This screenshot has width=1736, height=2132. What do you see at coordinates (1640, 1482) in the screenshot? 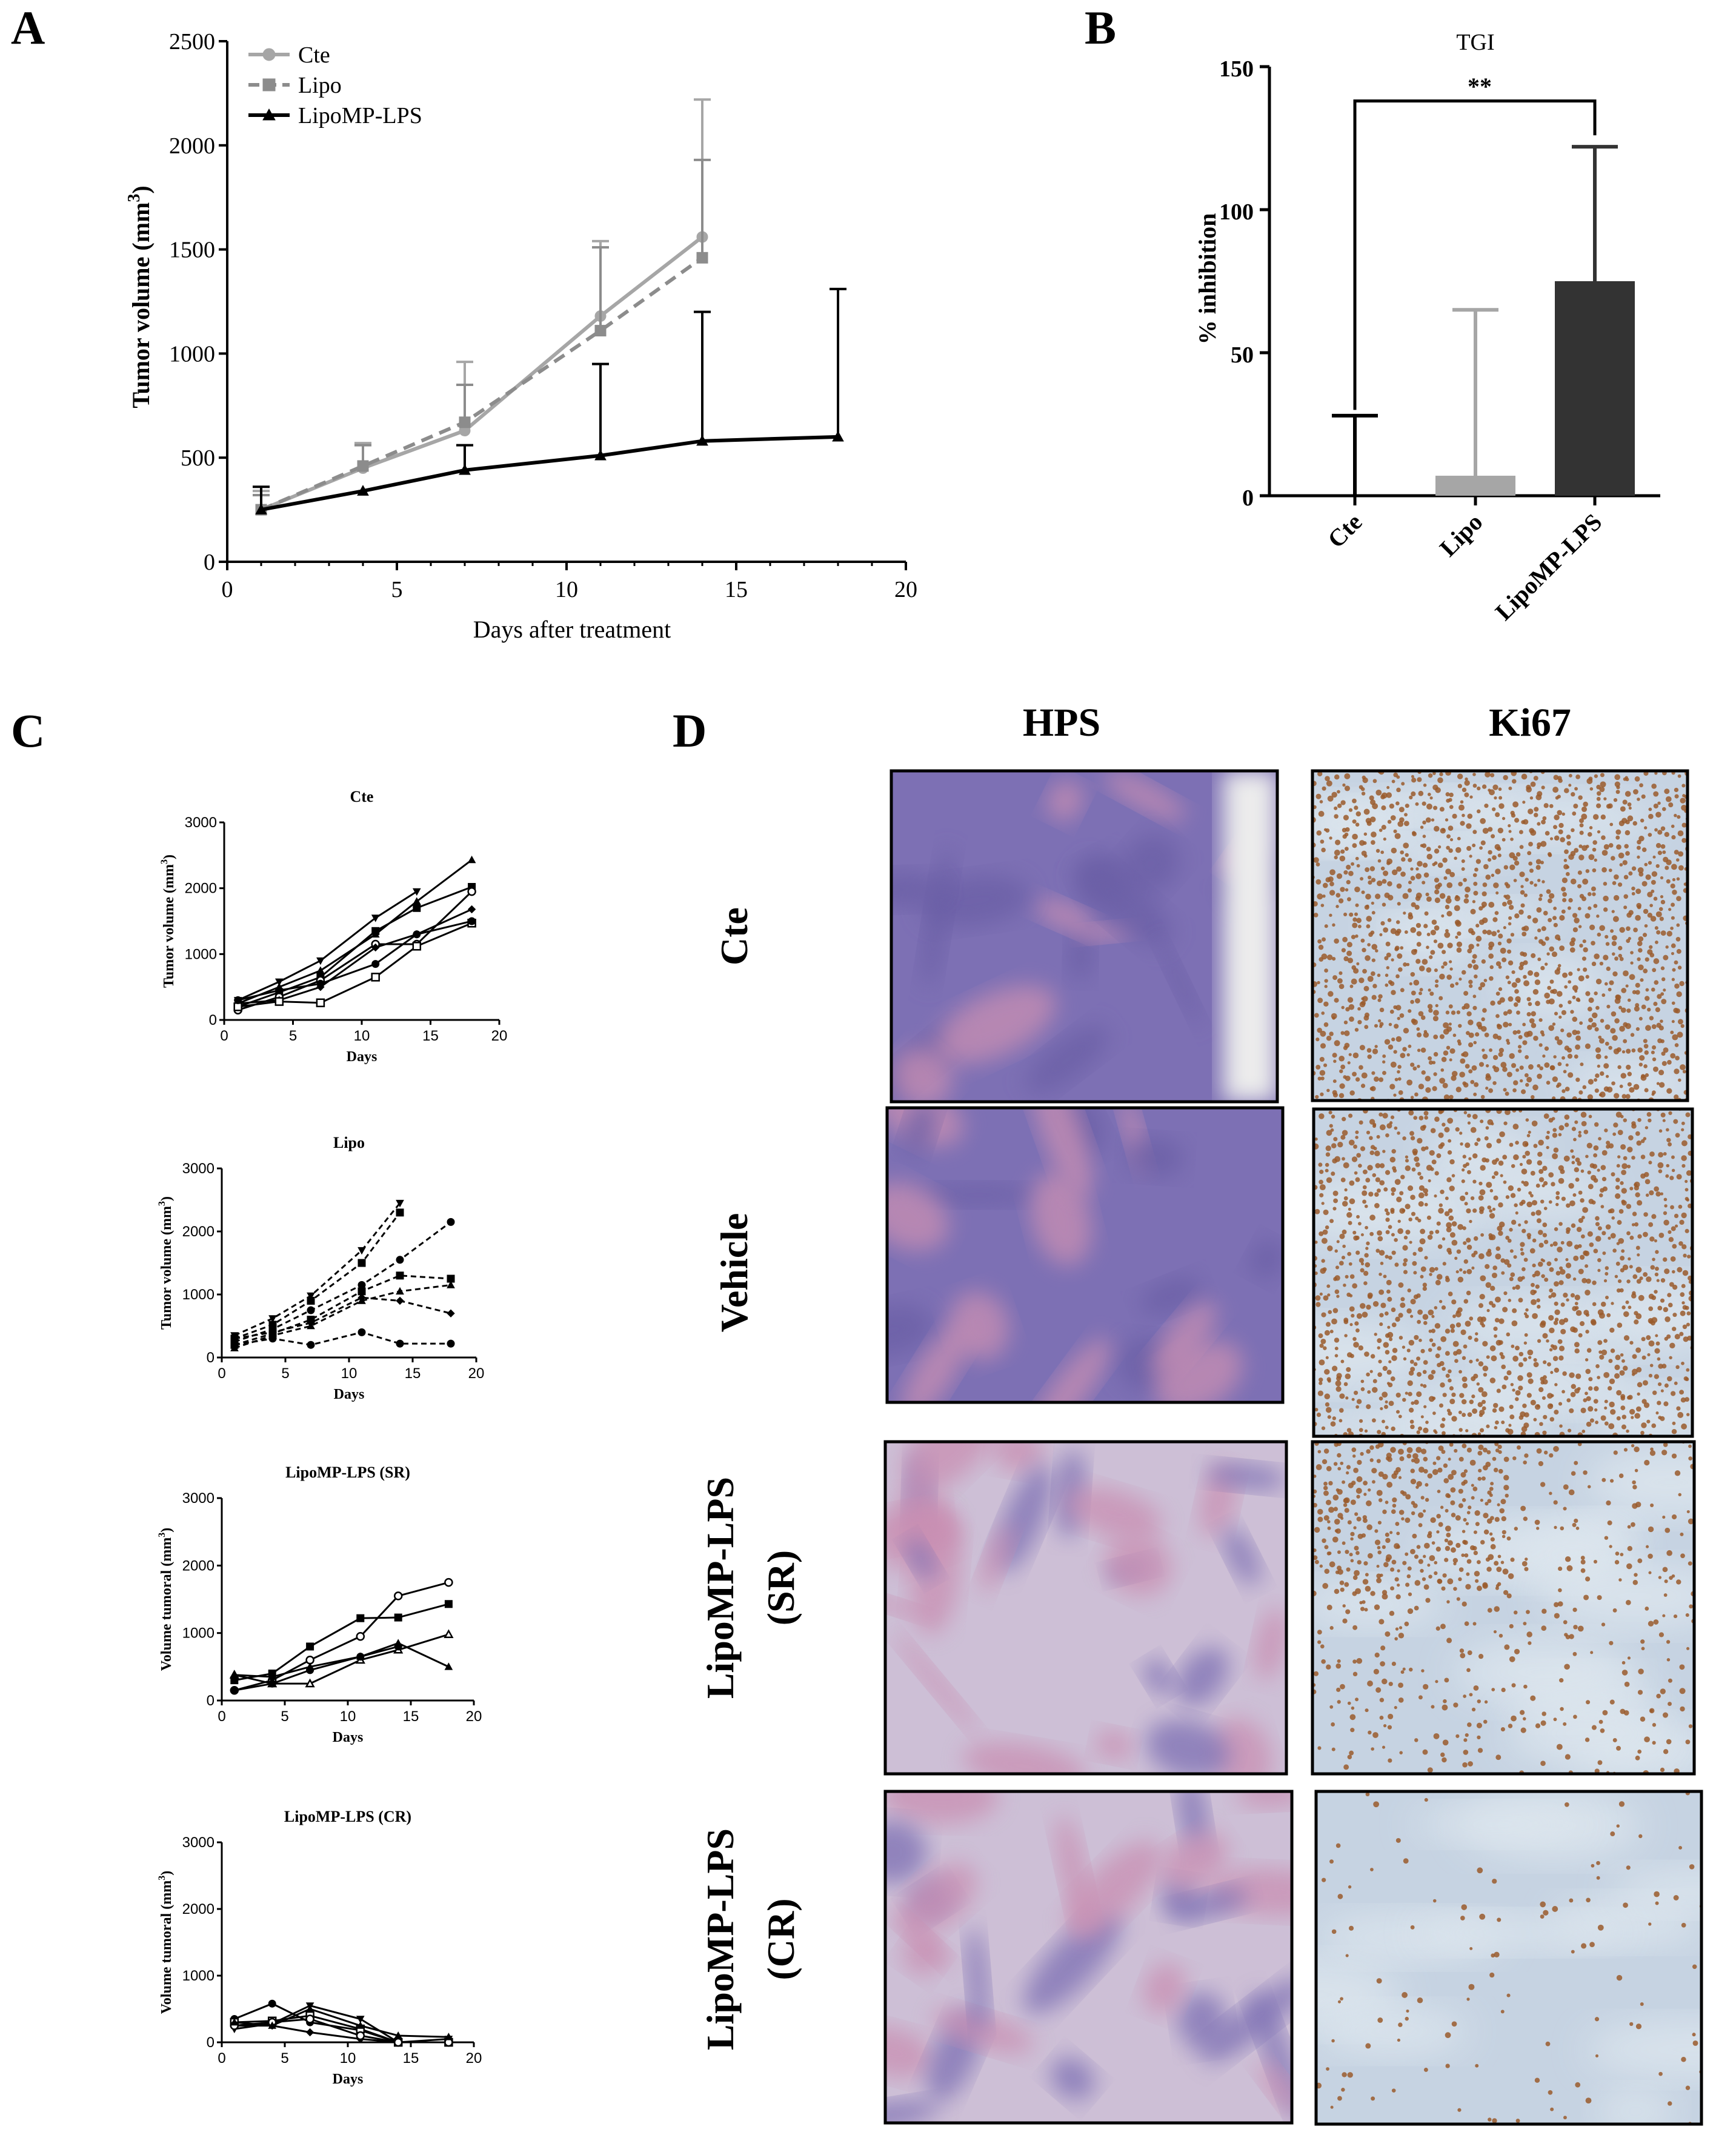
I see `stroma-streak` at bounding box center [1640, 1482].